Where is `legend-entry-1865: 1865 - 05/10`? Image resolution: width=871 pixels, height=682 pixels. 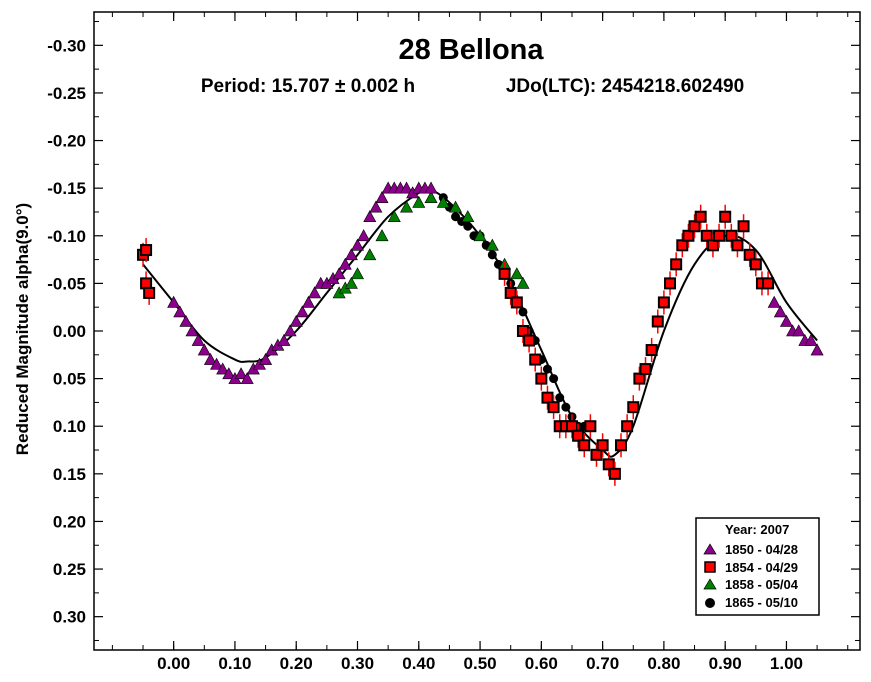
legend-entry-1865: 1865 - 05/10 is located at coordinates (751, 602).